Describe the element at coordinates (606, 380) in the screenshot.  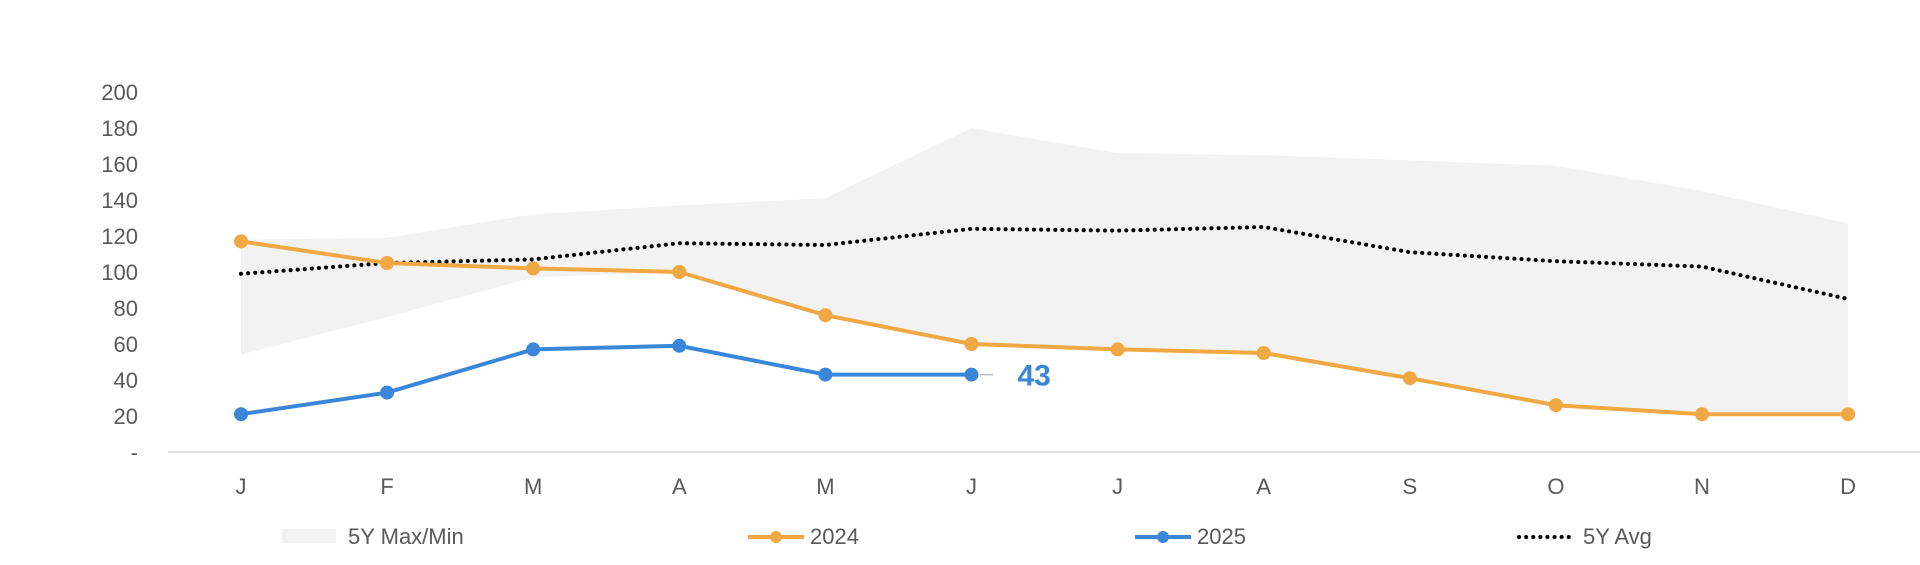
I see `series-line-2025` at that location.